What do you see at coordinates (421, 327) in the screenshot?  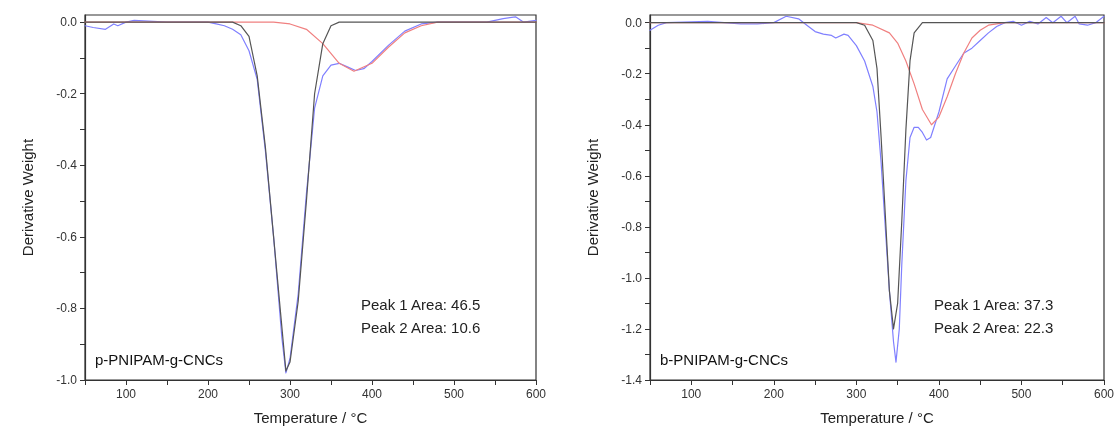 I see `annotation: Peak 2 Area: 10.6` at bounding box center [421, 327].